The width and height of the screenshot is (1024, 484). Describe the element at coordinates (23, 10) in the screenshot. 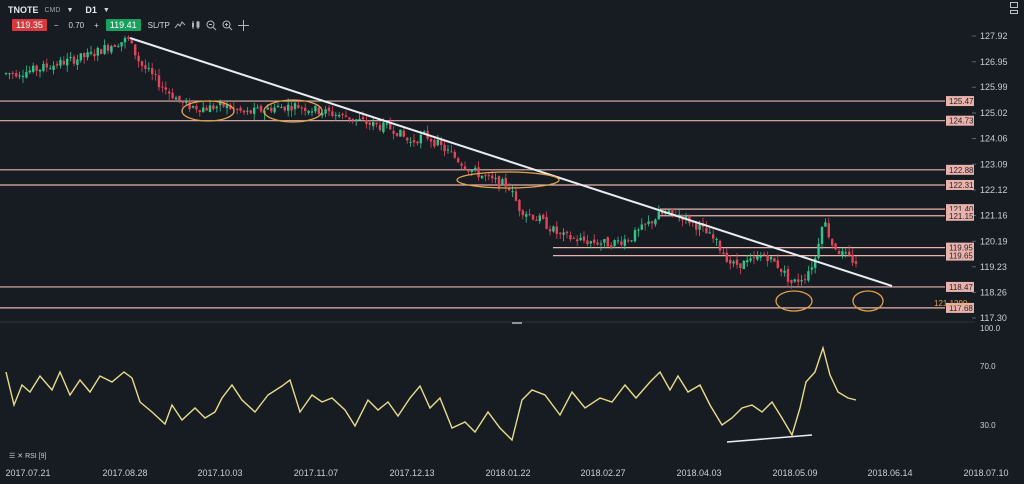

I see `symbol-name: TNOTE` at that location.